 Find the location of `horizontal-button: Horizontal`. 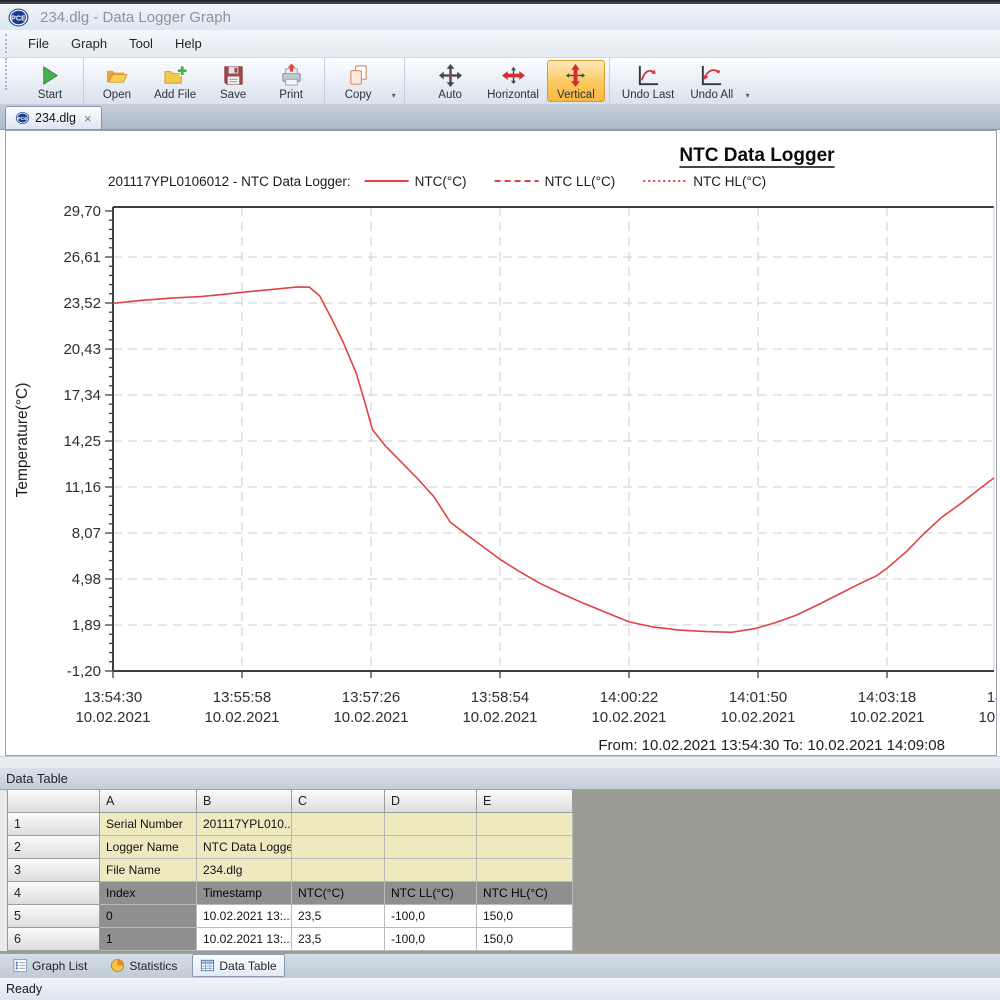

horizontal-button: Horizontal is located at coordinates (513, 81).